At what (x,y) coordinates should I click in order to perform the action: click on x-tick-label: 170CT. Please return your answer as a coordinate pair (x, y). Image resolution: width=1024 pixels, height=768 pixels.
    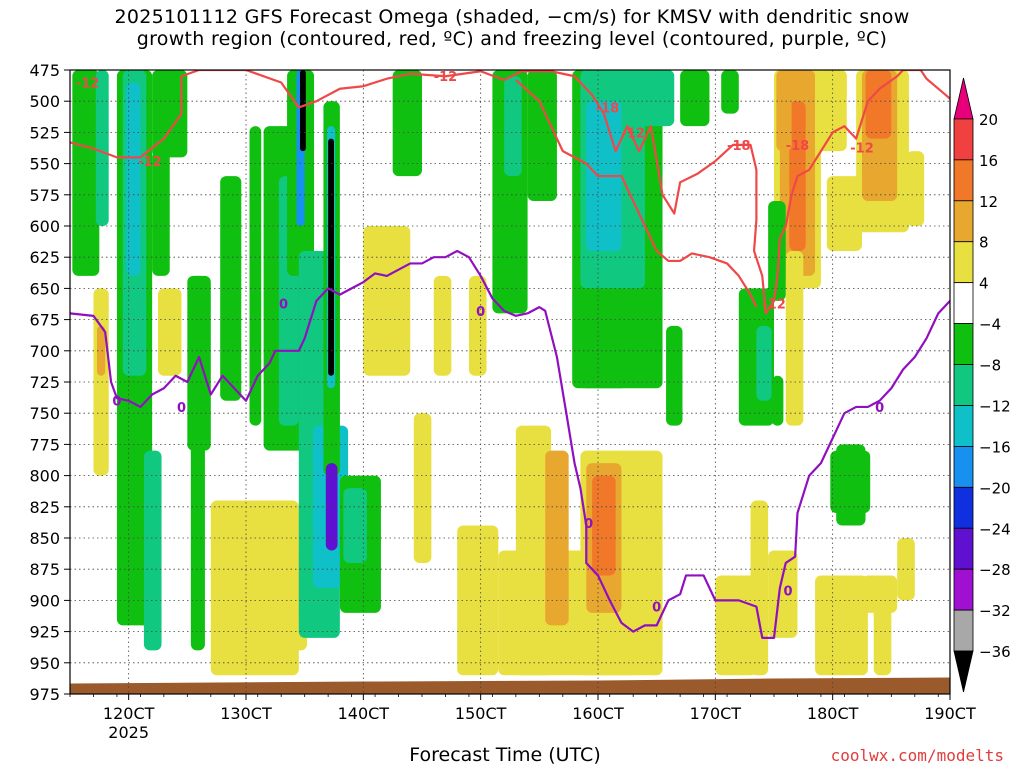
    Looking at the image, I should click on (716, 713).